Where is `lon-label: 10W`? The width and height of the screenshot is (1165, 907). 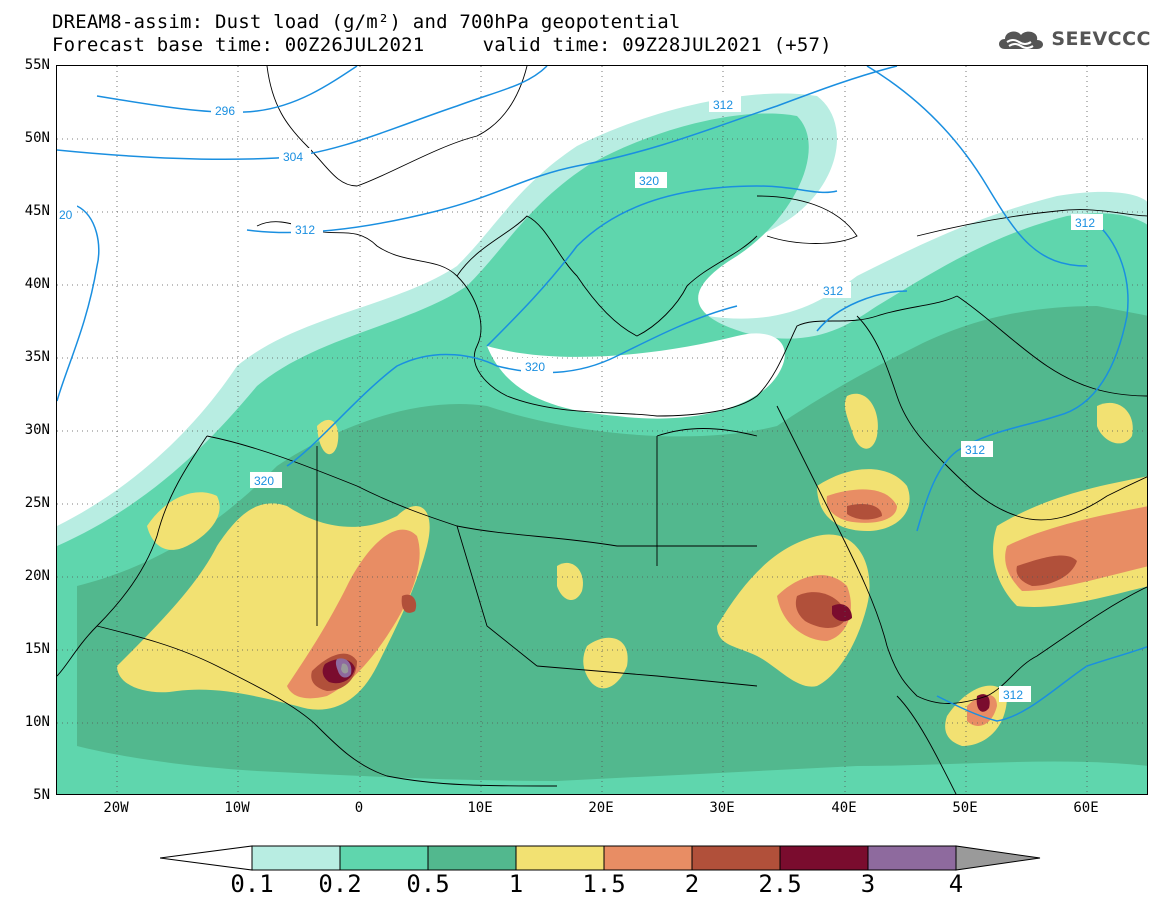 lon-label: 10W is located at coordinates (237, 808).